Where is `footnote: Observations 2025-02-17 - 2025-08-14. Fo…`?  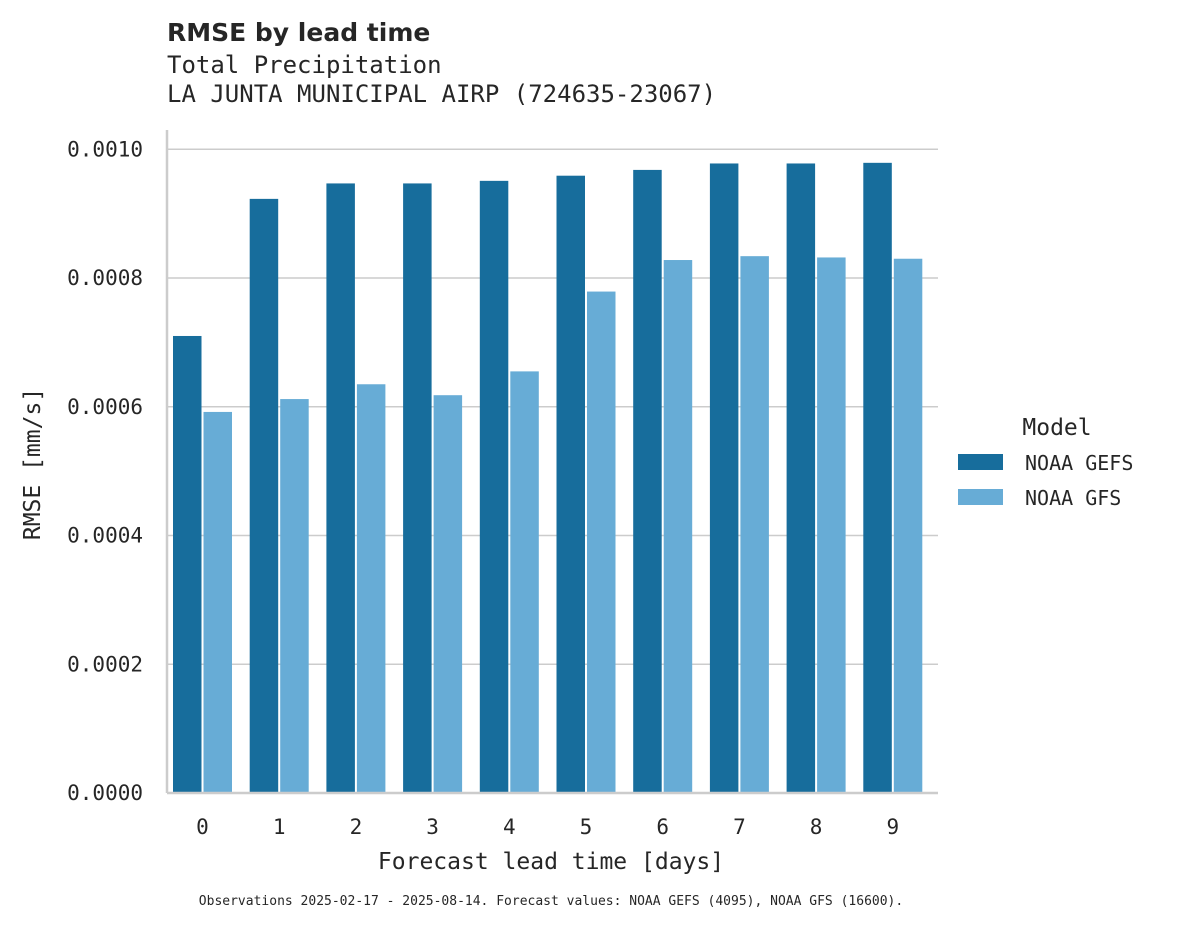 footnote: Observations 2025-02-17 - 2025-08-14. Fo… is located at coordinates (551, 901).